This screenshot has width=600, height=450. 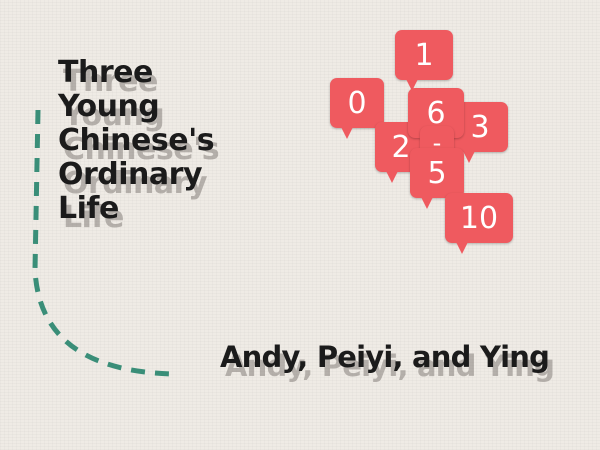 What do you see at coordinates (357, 108) in the screenshot?
I see `number-badge-0: 0` at bounding box center [357, 108].